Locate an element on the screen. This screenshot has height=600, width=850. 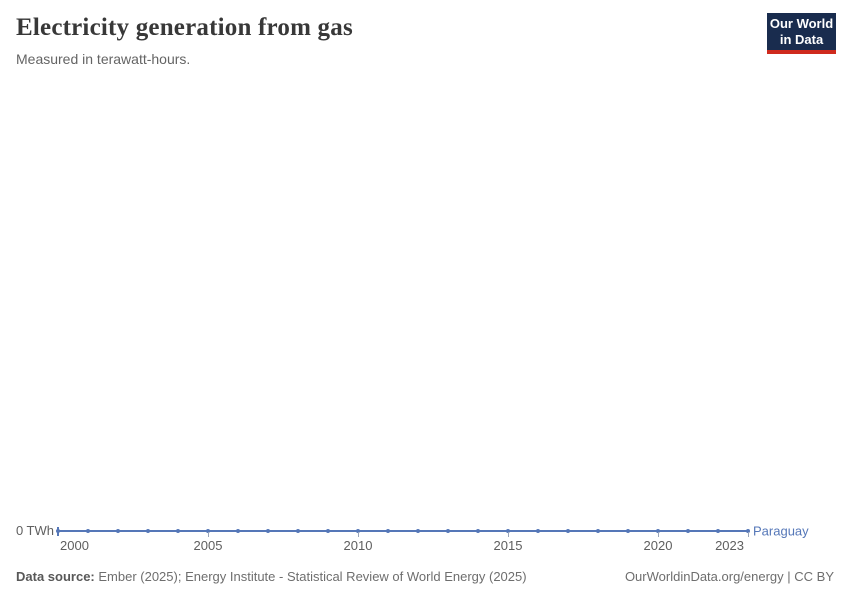
chart-subtitle: Measured in terawatt-hours. is located at coordinates (103, 59).